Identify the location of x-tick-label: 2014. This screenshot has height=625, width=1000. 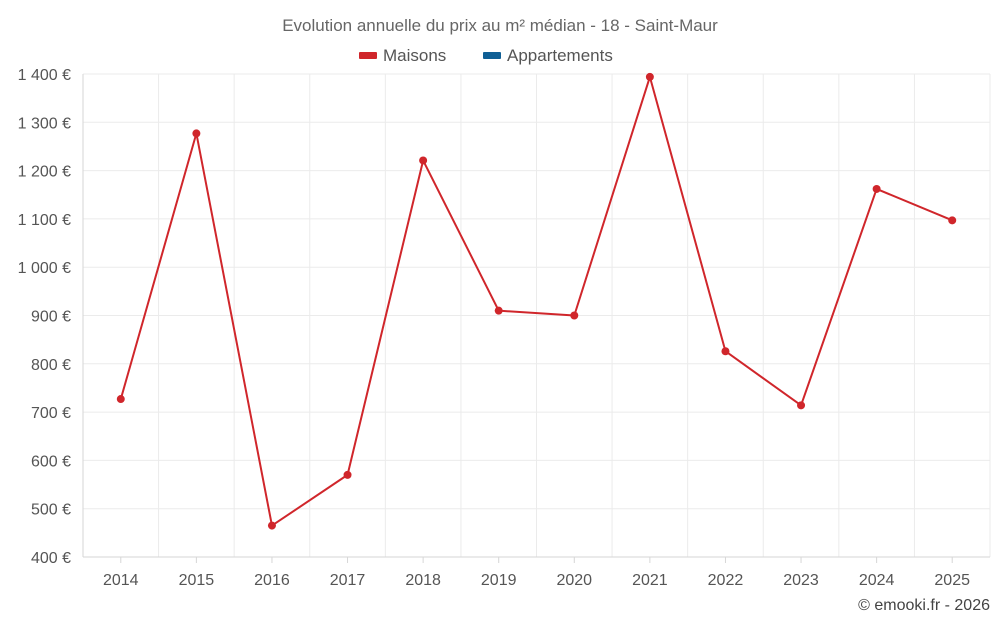
(121, 580).